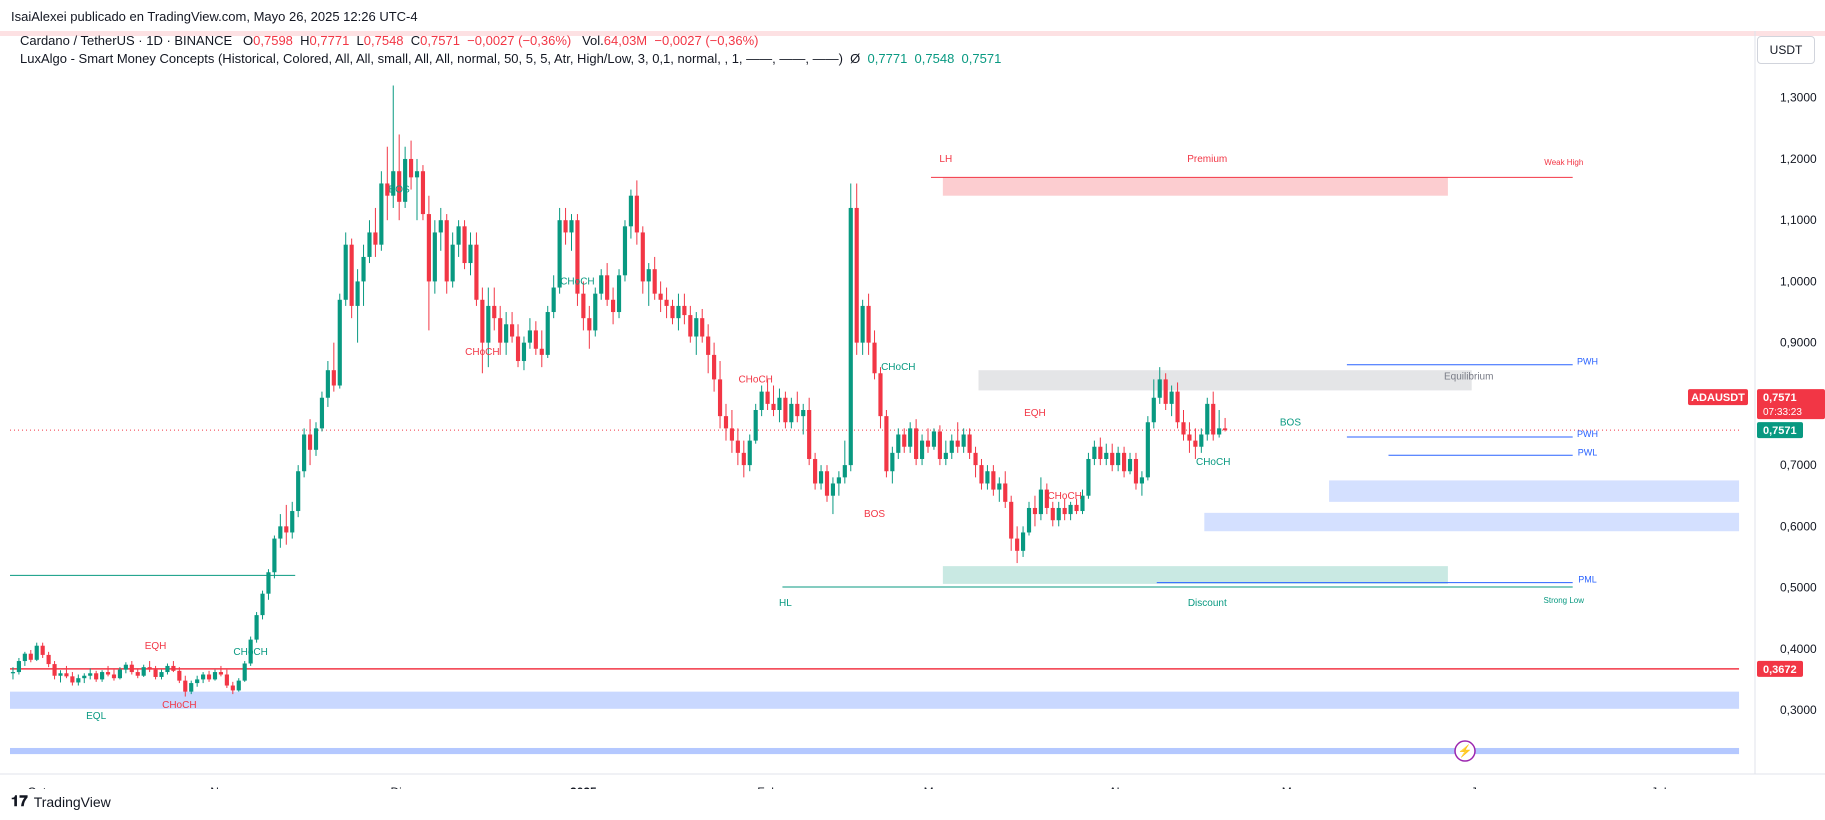  What do you see at coordinates (1465, 751) in the screenshot?
I see `lightning-icon` at bounding box center [1465, 751].